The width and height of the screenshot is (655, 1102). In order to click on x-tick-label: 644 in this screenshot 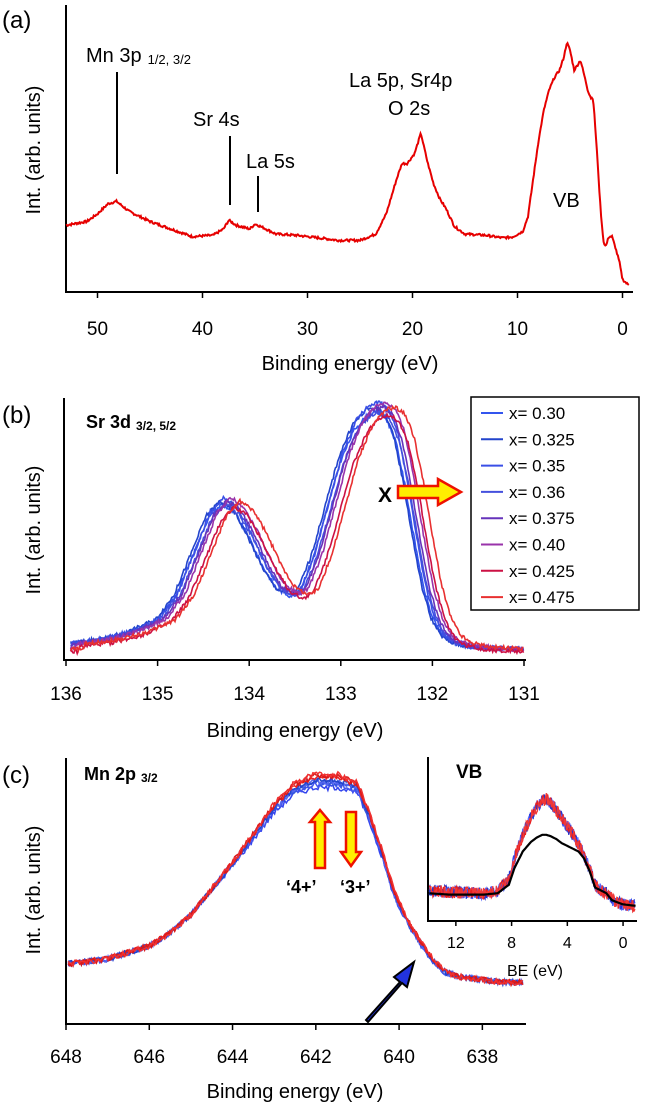, I will do `click(233, 1057)`.